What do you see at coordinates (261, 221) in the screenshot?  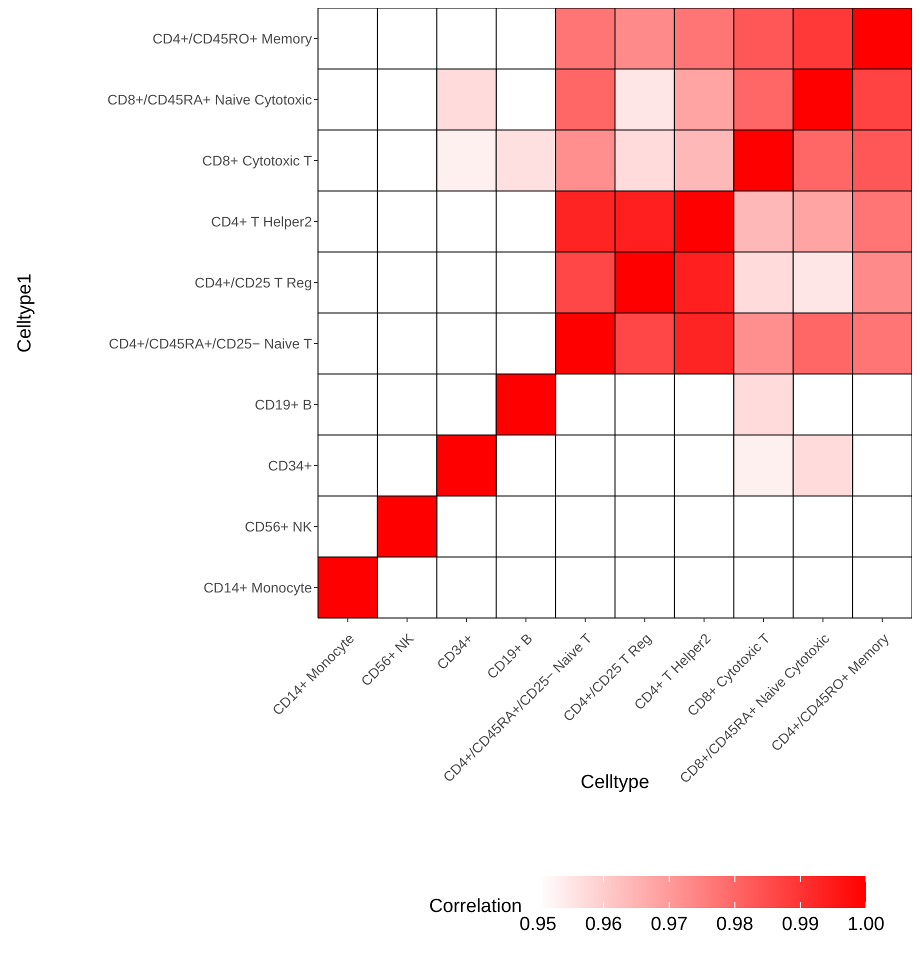 I see `y-tick-label: CD4+ T Helper2` at bounding box center [261, 221].